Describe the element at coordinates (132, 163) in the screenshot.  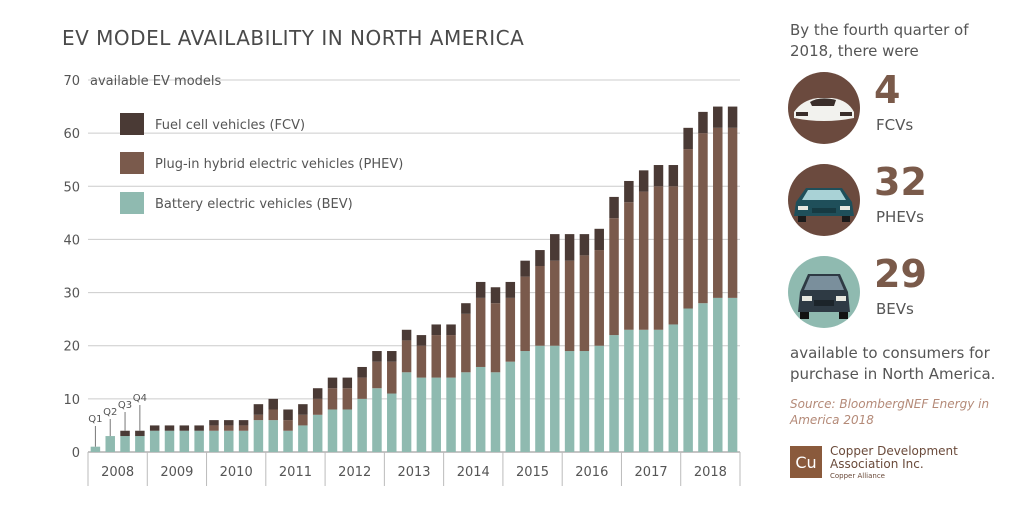
I see `legend-swatch-phev` at that location.